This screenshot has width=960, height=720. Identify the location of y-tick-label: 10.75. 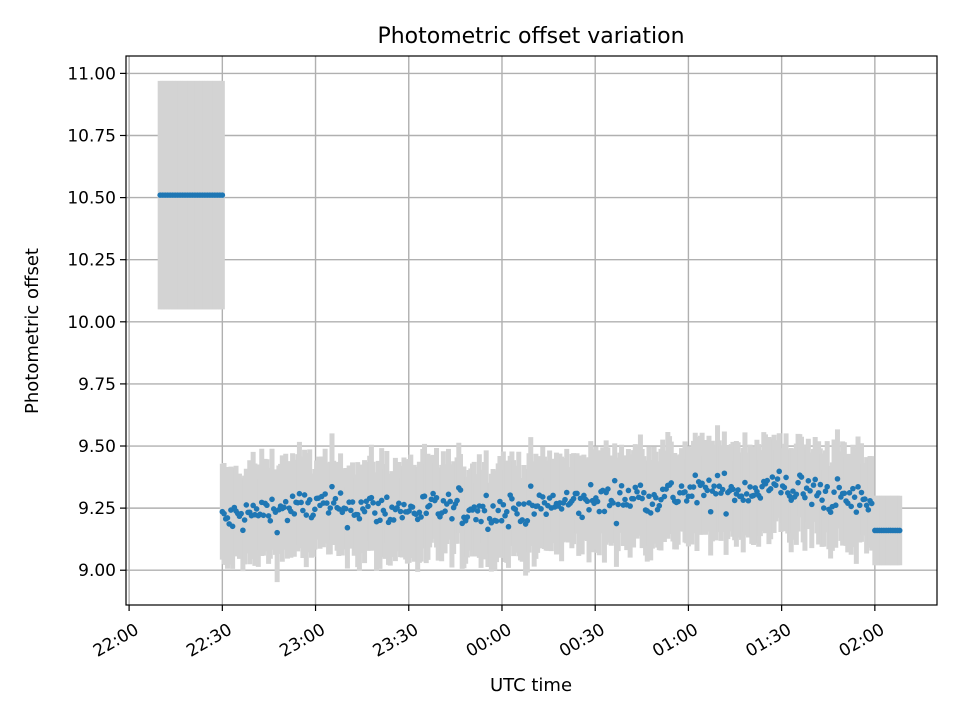
(91, 136).